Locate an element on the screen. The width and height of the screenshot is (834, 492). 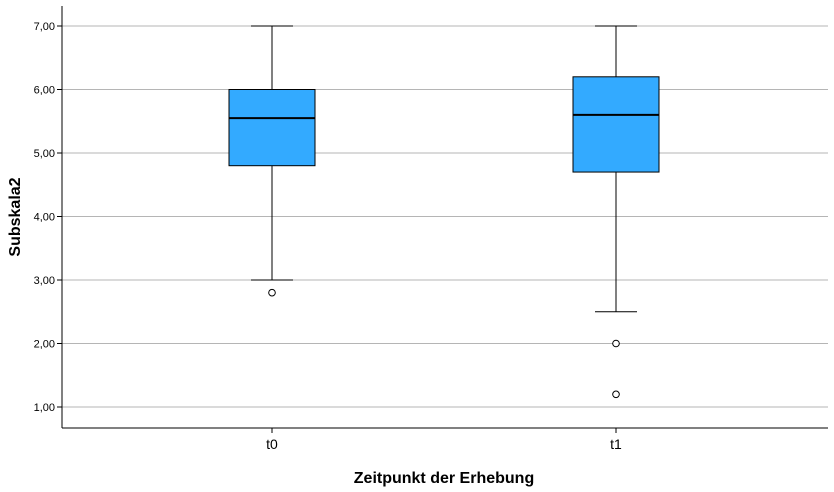
y-tick-label: 1,00 is located at coordinates (44, 408).